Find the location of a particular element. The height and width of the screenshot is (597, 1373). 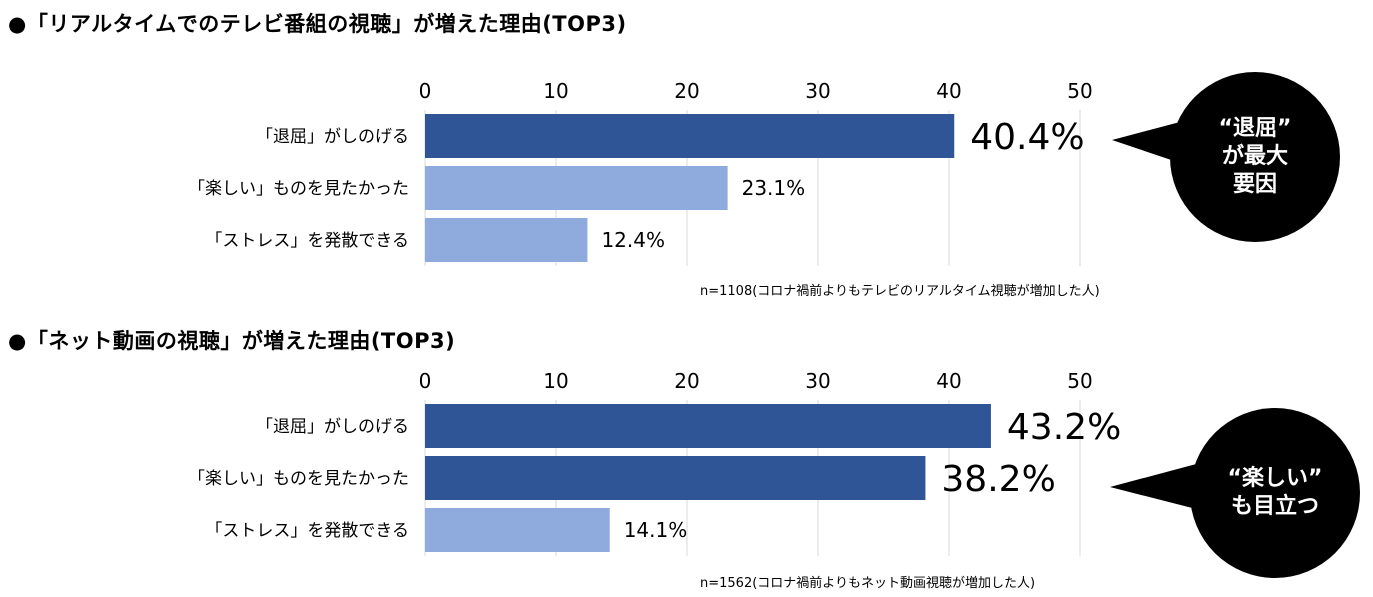

chart1-tick-label: 40 is located at coordinates (948, 91).